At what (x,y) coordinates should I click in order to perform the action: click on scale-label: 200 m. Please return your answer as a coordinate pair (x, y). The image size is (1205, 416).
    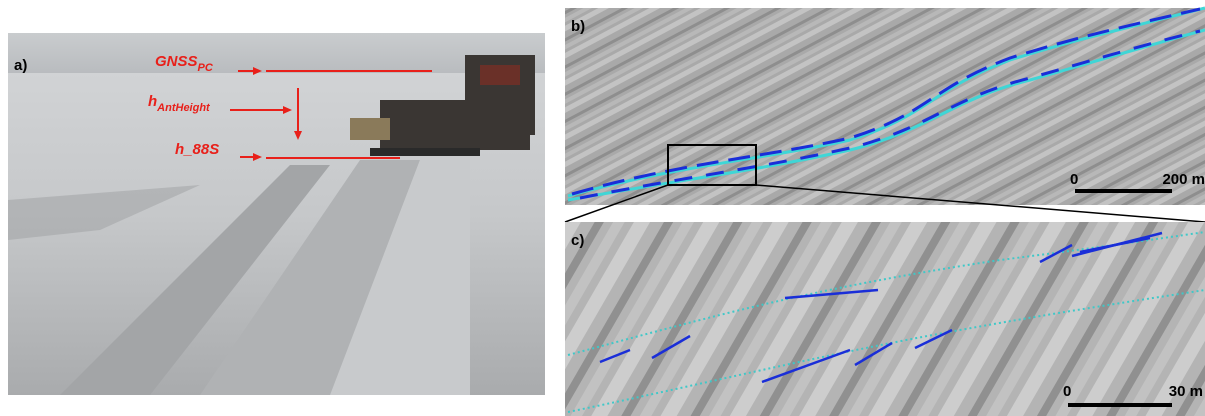
    Looking at the image, I should click on (1183, 179).